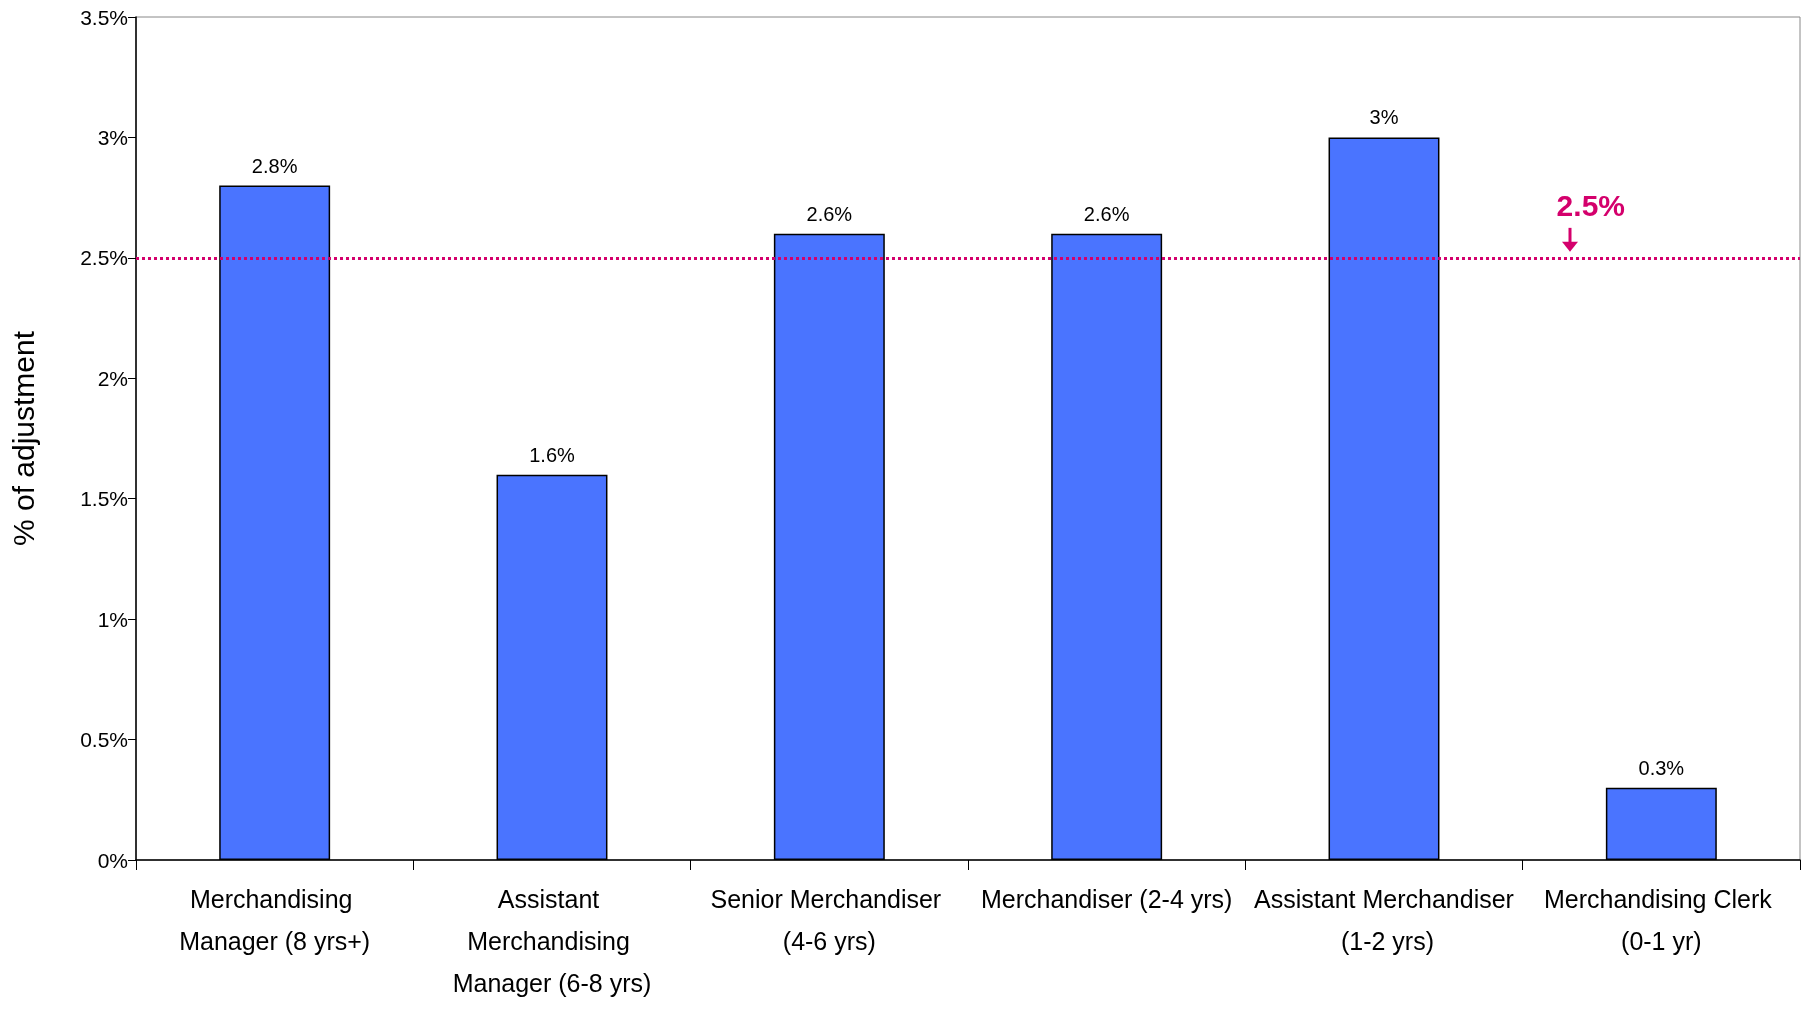 This screenshot has height=1010, width=1810. What do you see at coordinates (1661, 767) in the screenshot?
I see `data-label: 0.3%` at bounding box center [1661, 767].